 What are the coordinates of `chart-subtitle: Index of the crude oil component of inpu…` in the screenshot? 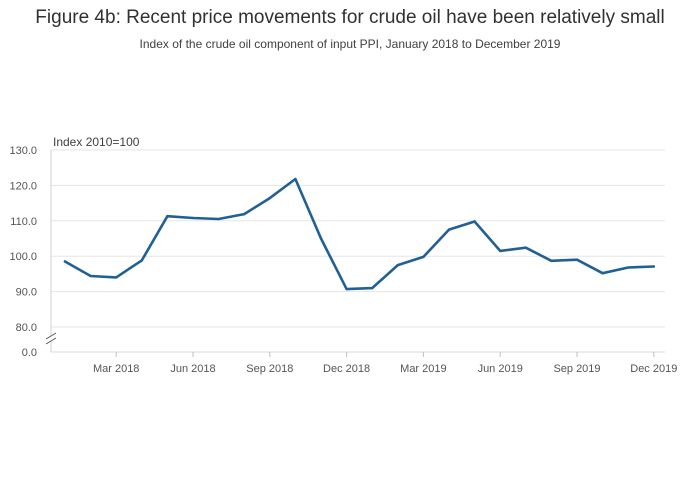 It's located at (350, 44).